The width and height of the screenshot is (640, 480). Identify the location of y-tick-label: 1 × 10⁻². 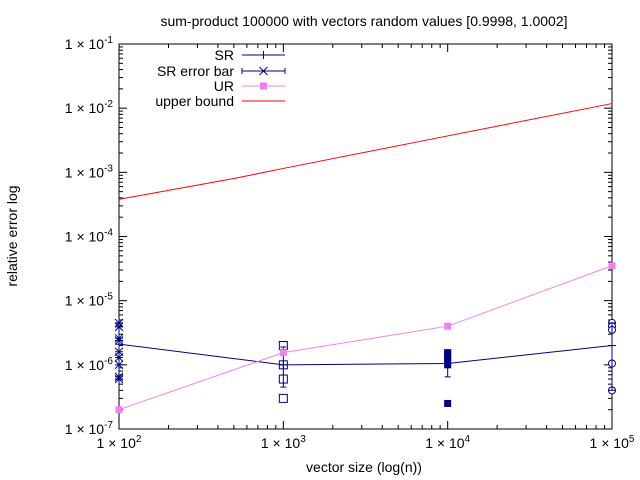
(89, 107).